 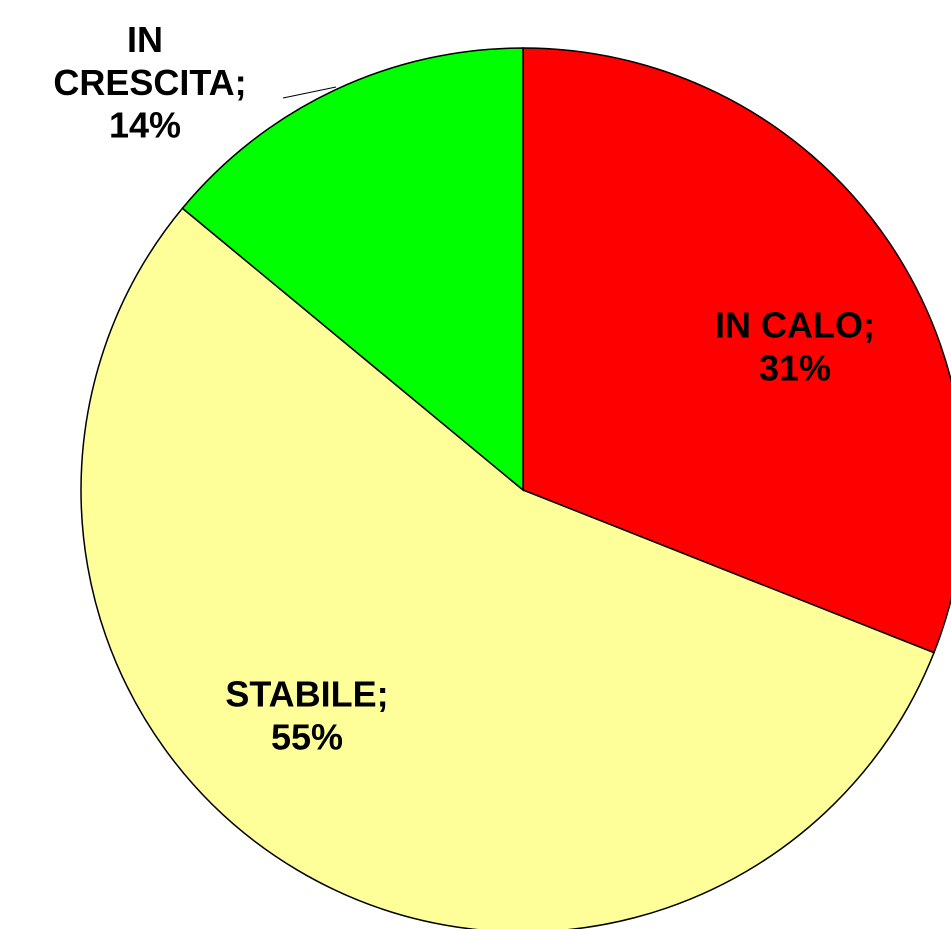 I want to click on slice-label: IN CRESCITA;, so click(x=144, y=61).